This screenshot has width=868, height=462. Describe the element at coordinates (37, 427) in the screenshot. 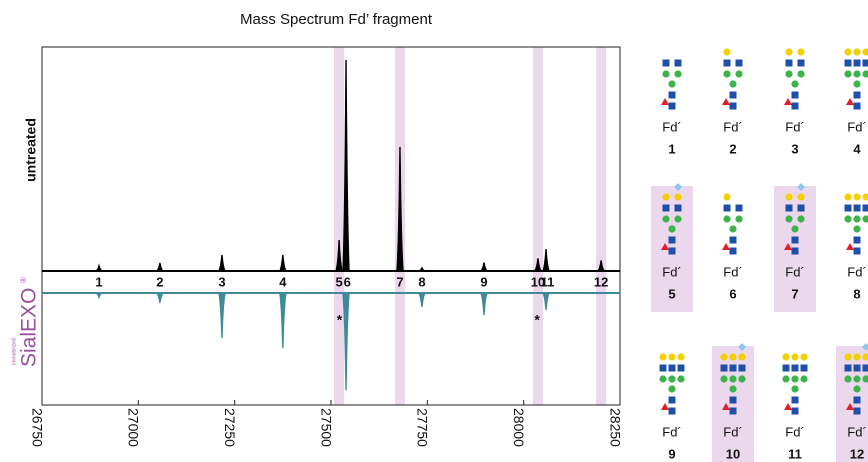

I see `x-tick-label: 26750` at that location.